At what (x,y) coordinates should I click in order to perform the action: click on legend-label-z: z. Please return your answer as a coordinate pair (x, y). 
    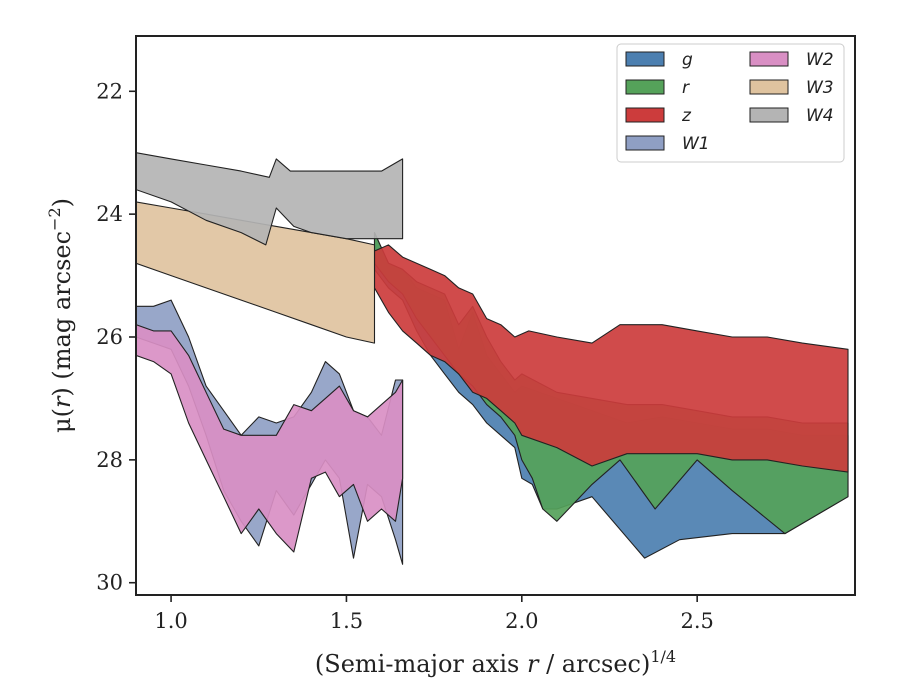
    Looking at the image, I should click on (686, 116).